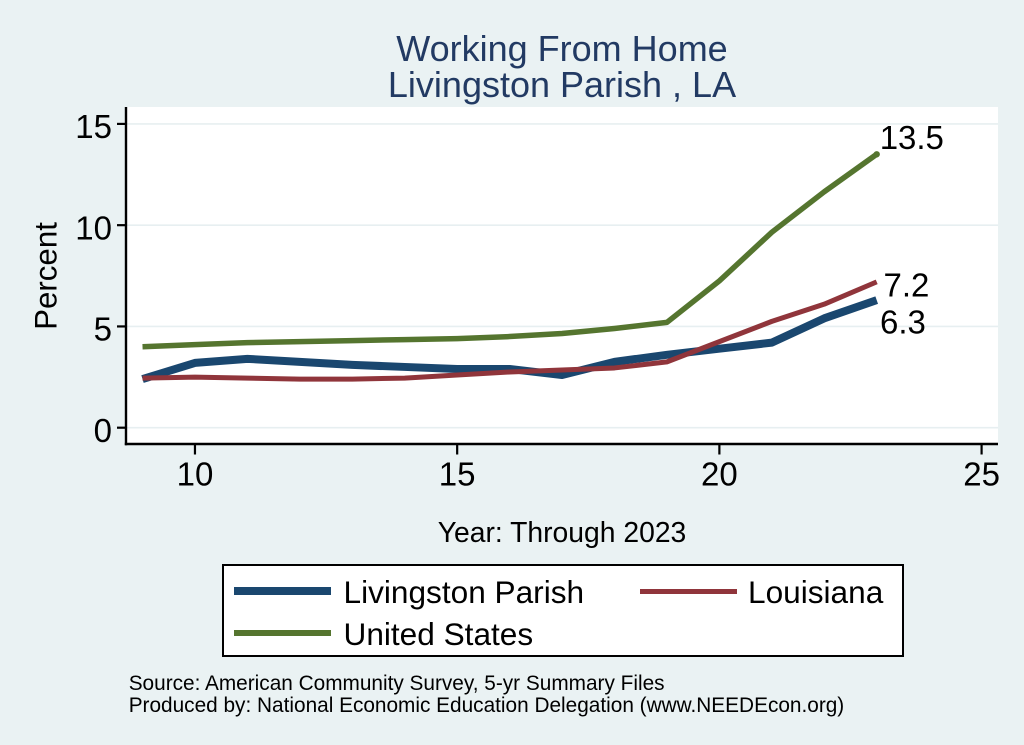 The image size is (1024, 745). What do you see at coordinates (46, 276) in the screenshot?
I see `y-axis-title: Percent` at bounding box center [46, 276].